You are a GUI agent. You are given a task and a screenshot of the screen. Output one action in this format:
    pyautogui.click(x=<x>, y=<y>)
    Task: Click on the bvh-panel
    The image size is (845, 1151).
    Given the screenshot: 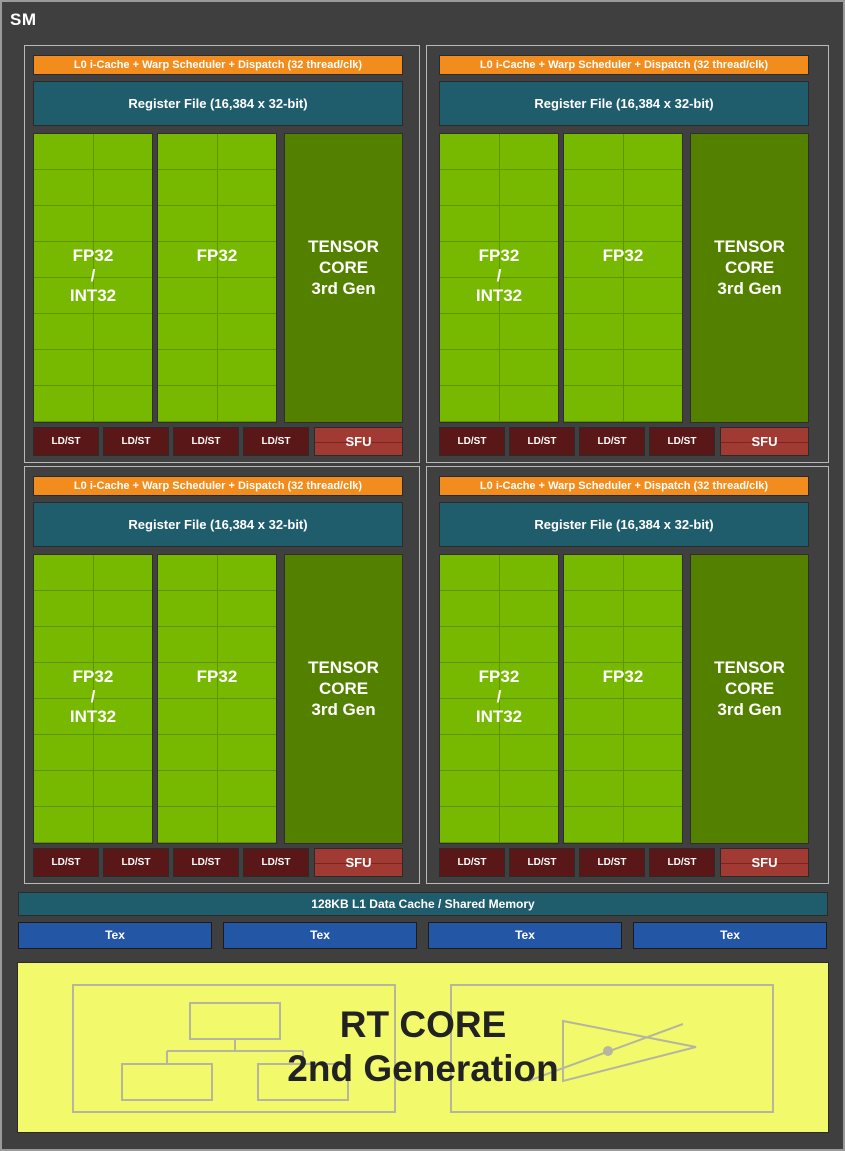 What is the action you would take?
    pyautogui.click(x=234, y=1048)
    